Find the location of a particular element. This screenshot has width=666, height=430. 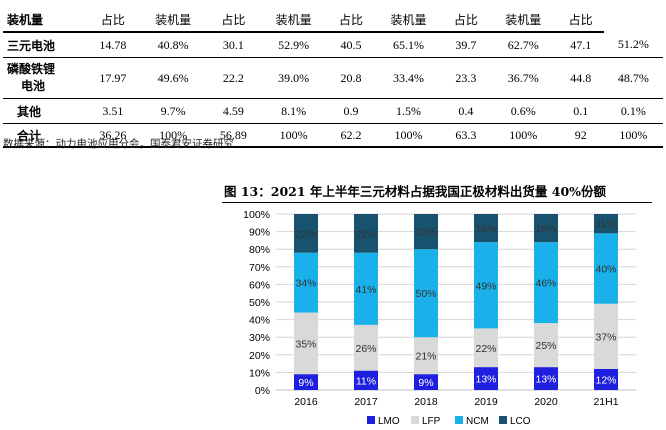

table-cell: 0.1 is located at coordinates (580, 111).